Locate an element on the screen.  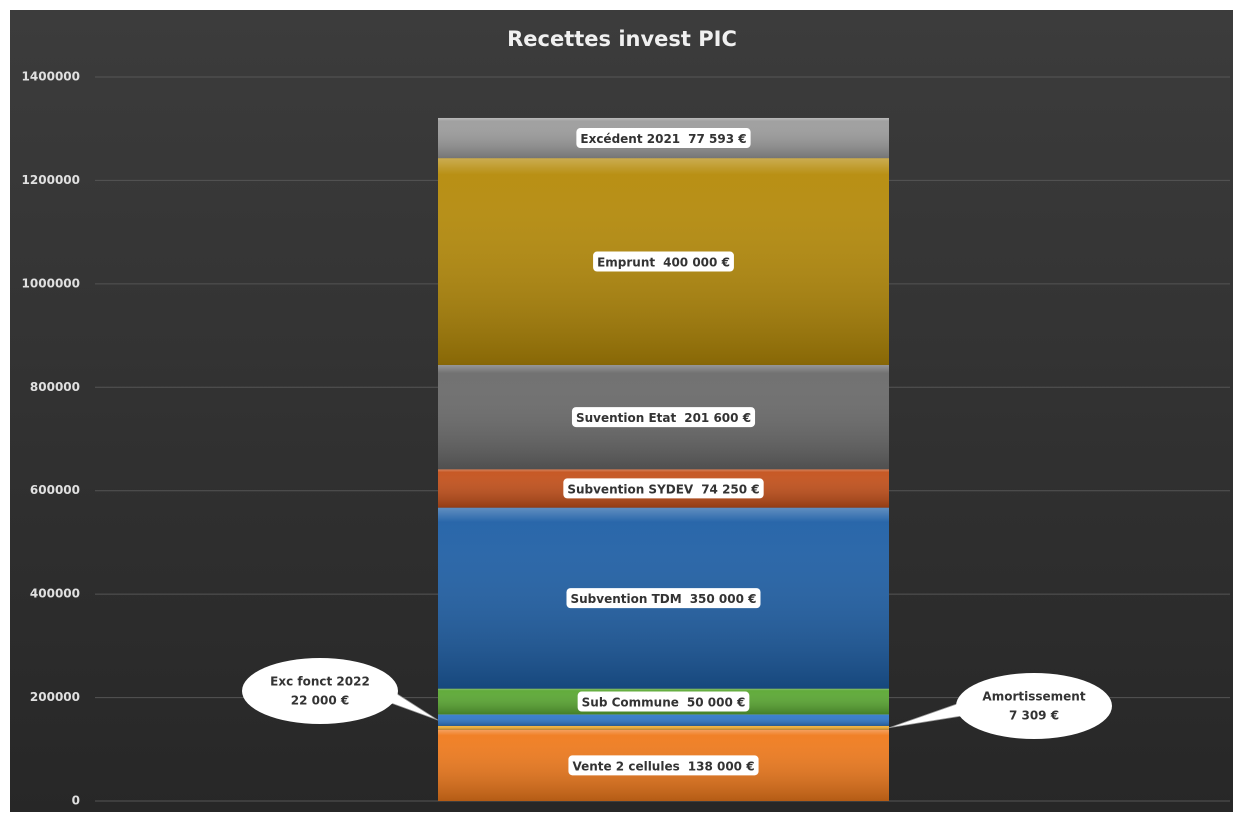
series-name: Emprunt is located at coordinates (626, 262).